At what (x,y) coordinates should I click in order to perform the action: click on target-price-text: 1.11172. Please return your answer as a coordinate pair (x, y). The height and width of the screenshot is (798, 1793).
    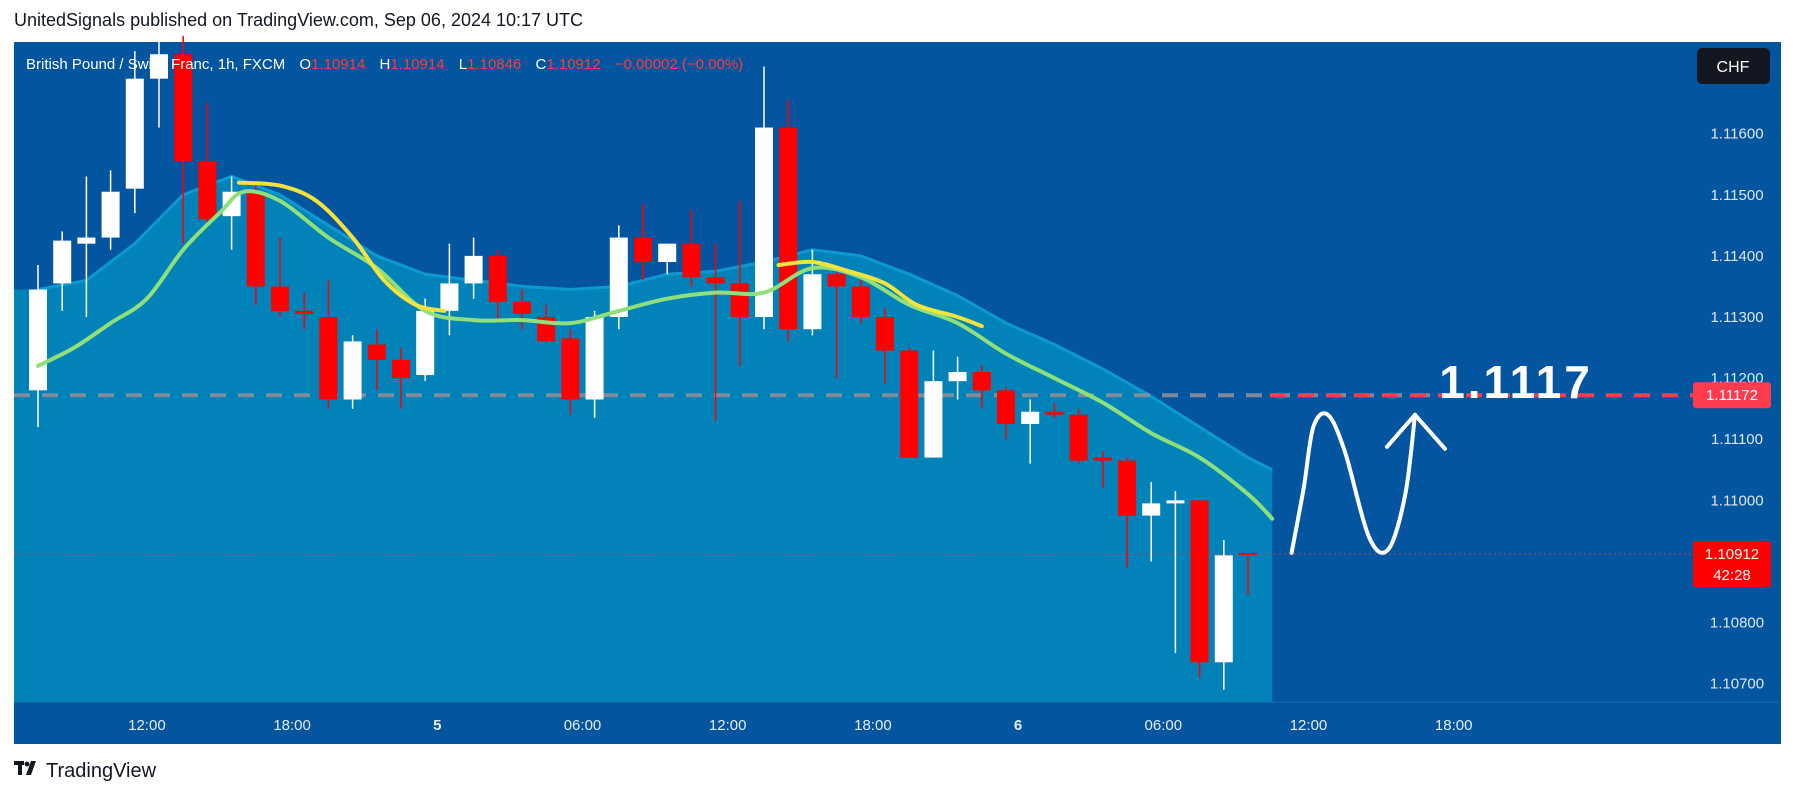
    Looking at the image, I should click on (1732, 395).